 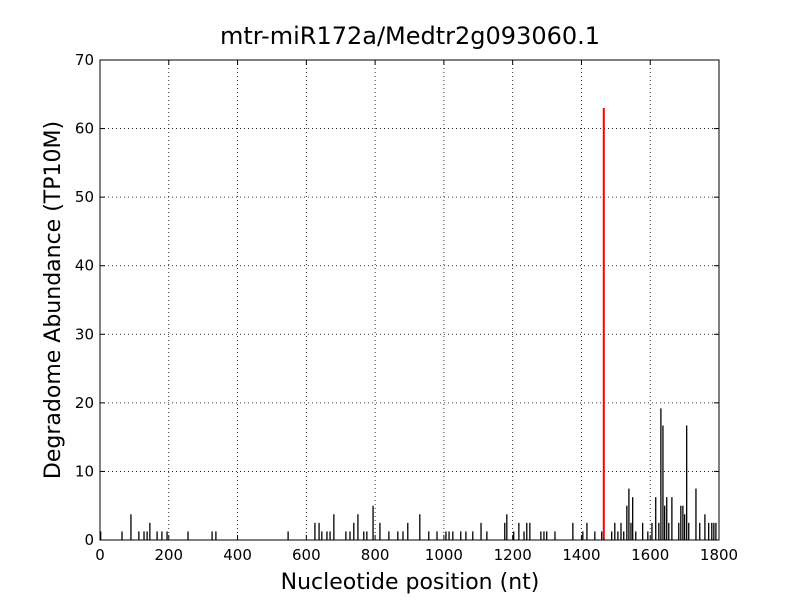 I want to click on y-tick-label: 40, so click(x=84, y=266).